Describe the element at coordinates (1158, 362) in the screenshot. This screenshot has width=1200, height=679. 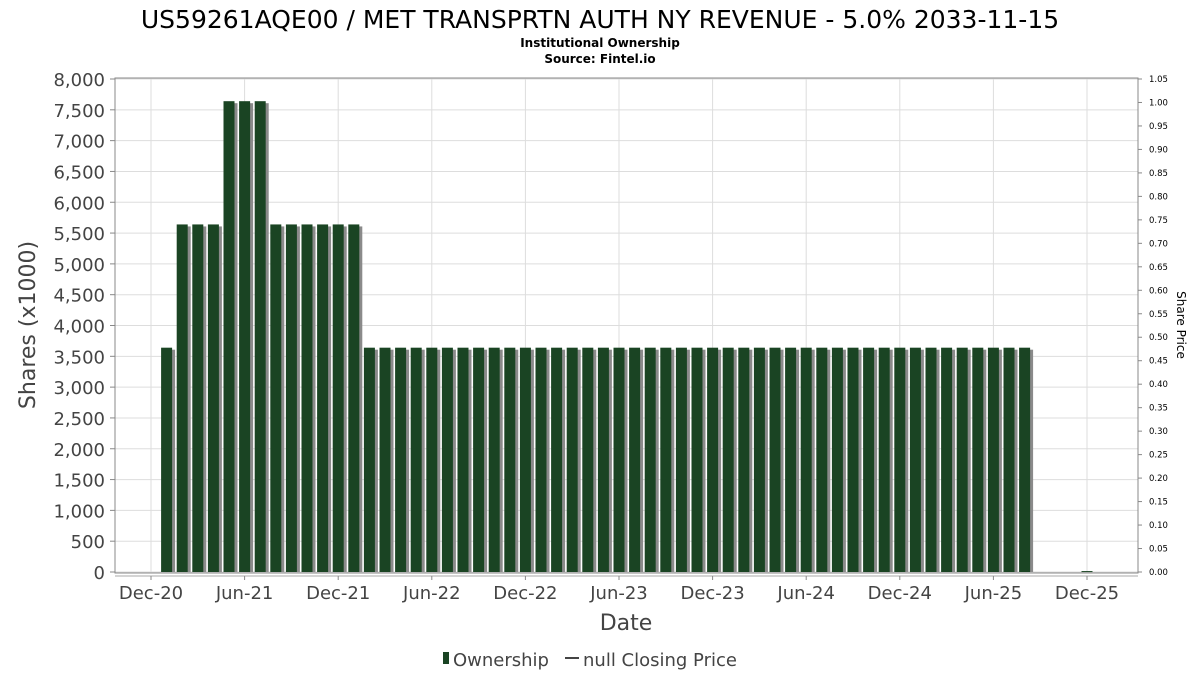
I see `y2-tick-label: 0.45` at that location.